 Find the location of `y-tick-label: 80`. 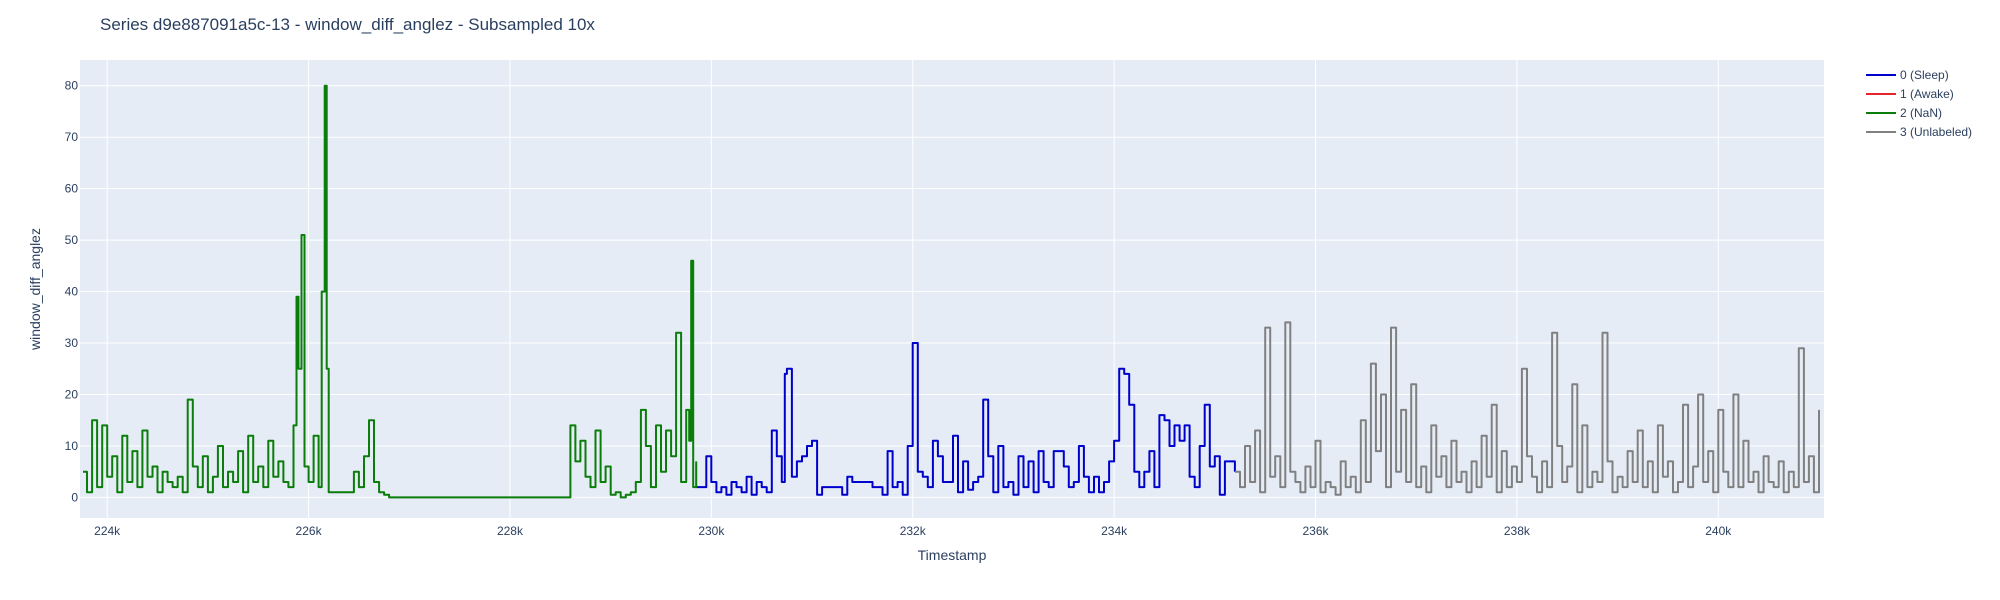

y-tick-label: 80 is located at coordinates (72, 86).